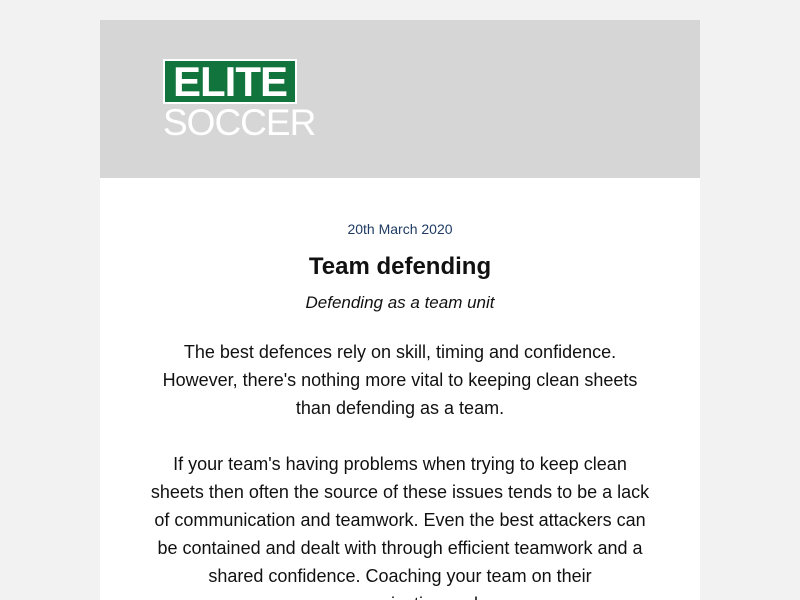 The height and width of the screenshot is (600, 800). What do you see at coordinates (239, 122) in the screenshot?
I see `logo-word-soccer: SOCCER` at bounding box center [239, 122].